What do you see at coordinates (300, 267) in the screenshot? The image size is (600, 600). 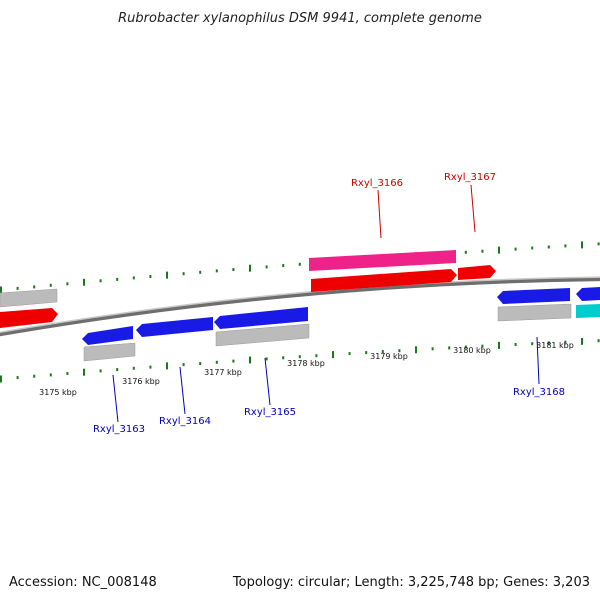 I see `top-tick-marks` at bounding box center [300, 267].